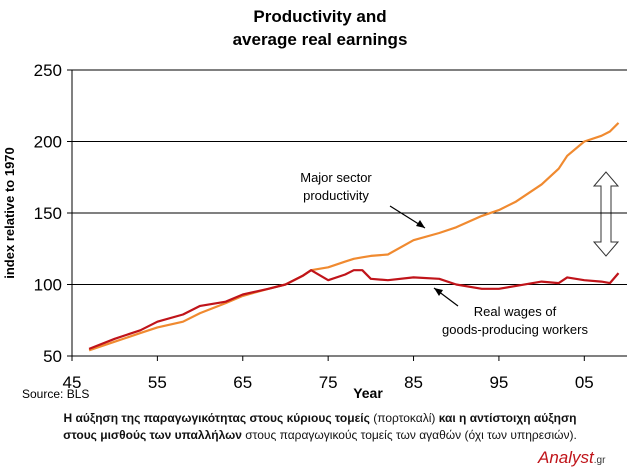 This screenshot has height=476, width=640. Describe the element at coordinates (48, 70) in the screenshot. I see `y-tick-label: 250` at that location.